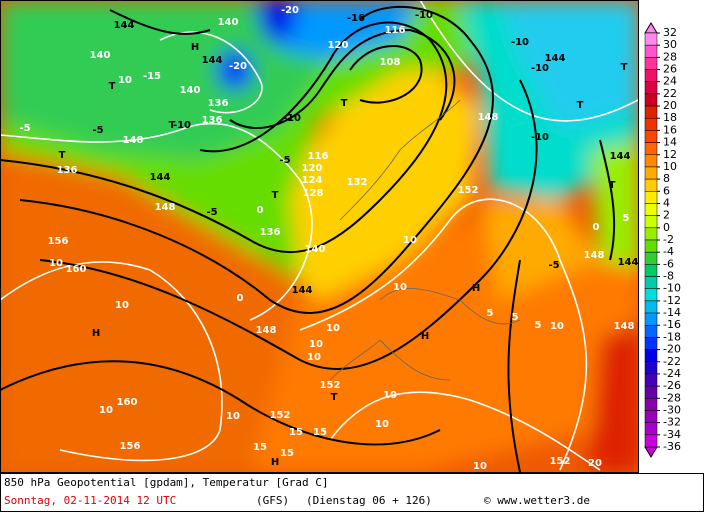 This screenshot has height=513, width=704. I want to click on map-label: 128, so click(313, 193).